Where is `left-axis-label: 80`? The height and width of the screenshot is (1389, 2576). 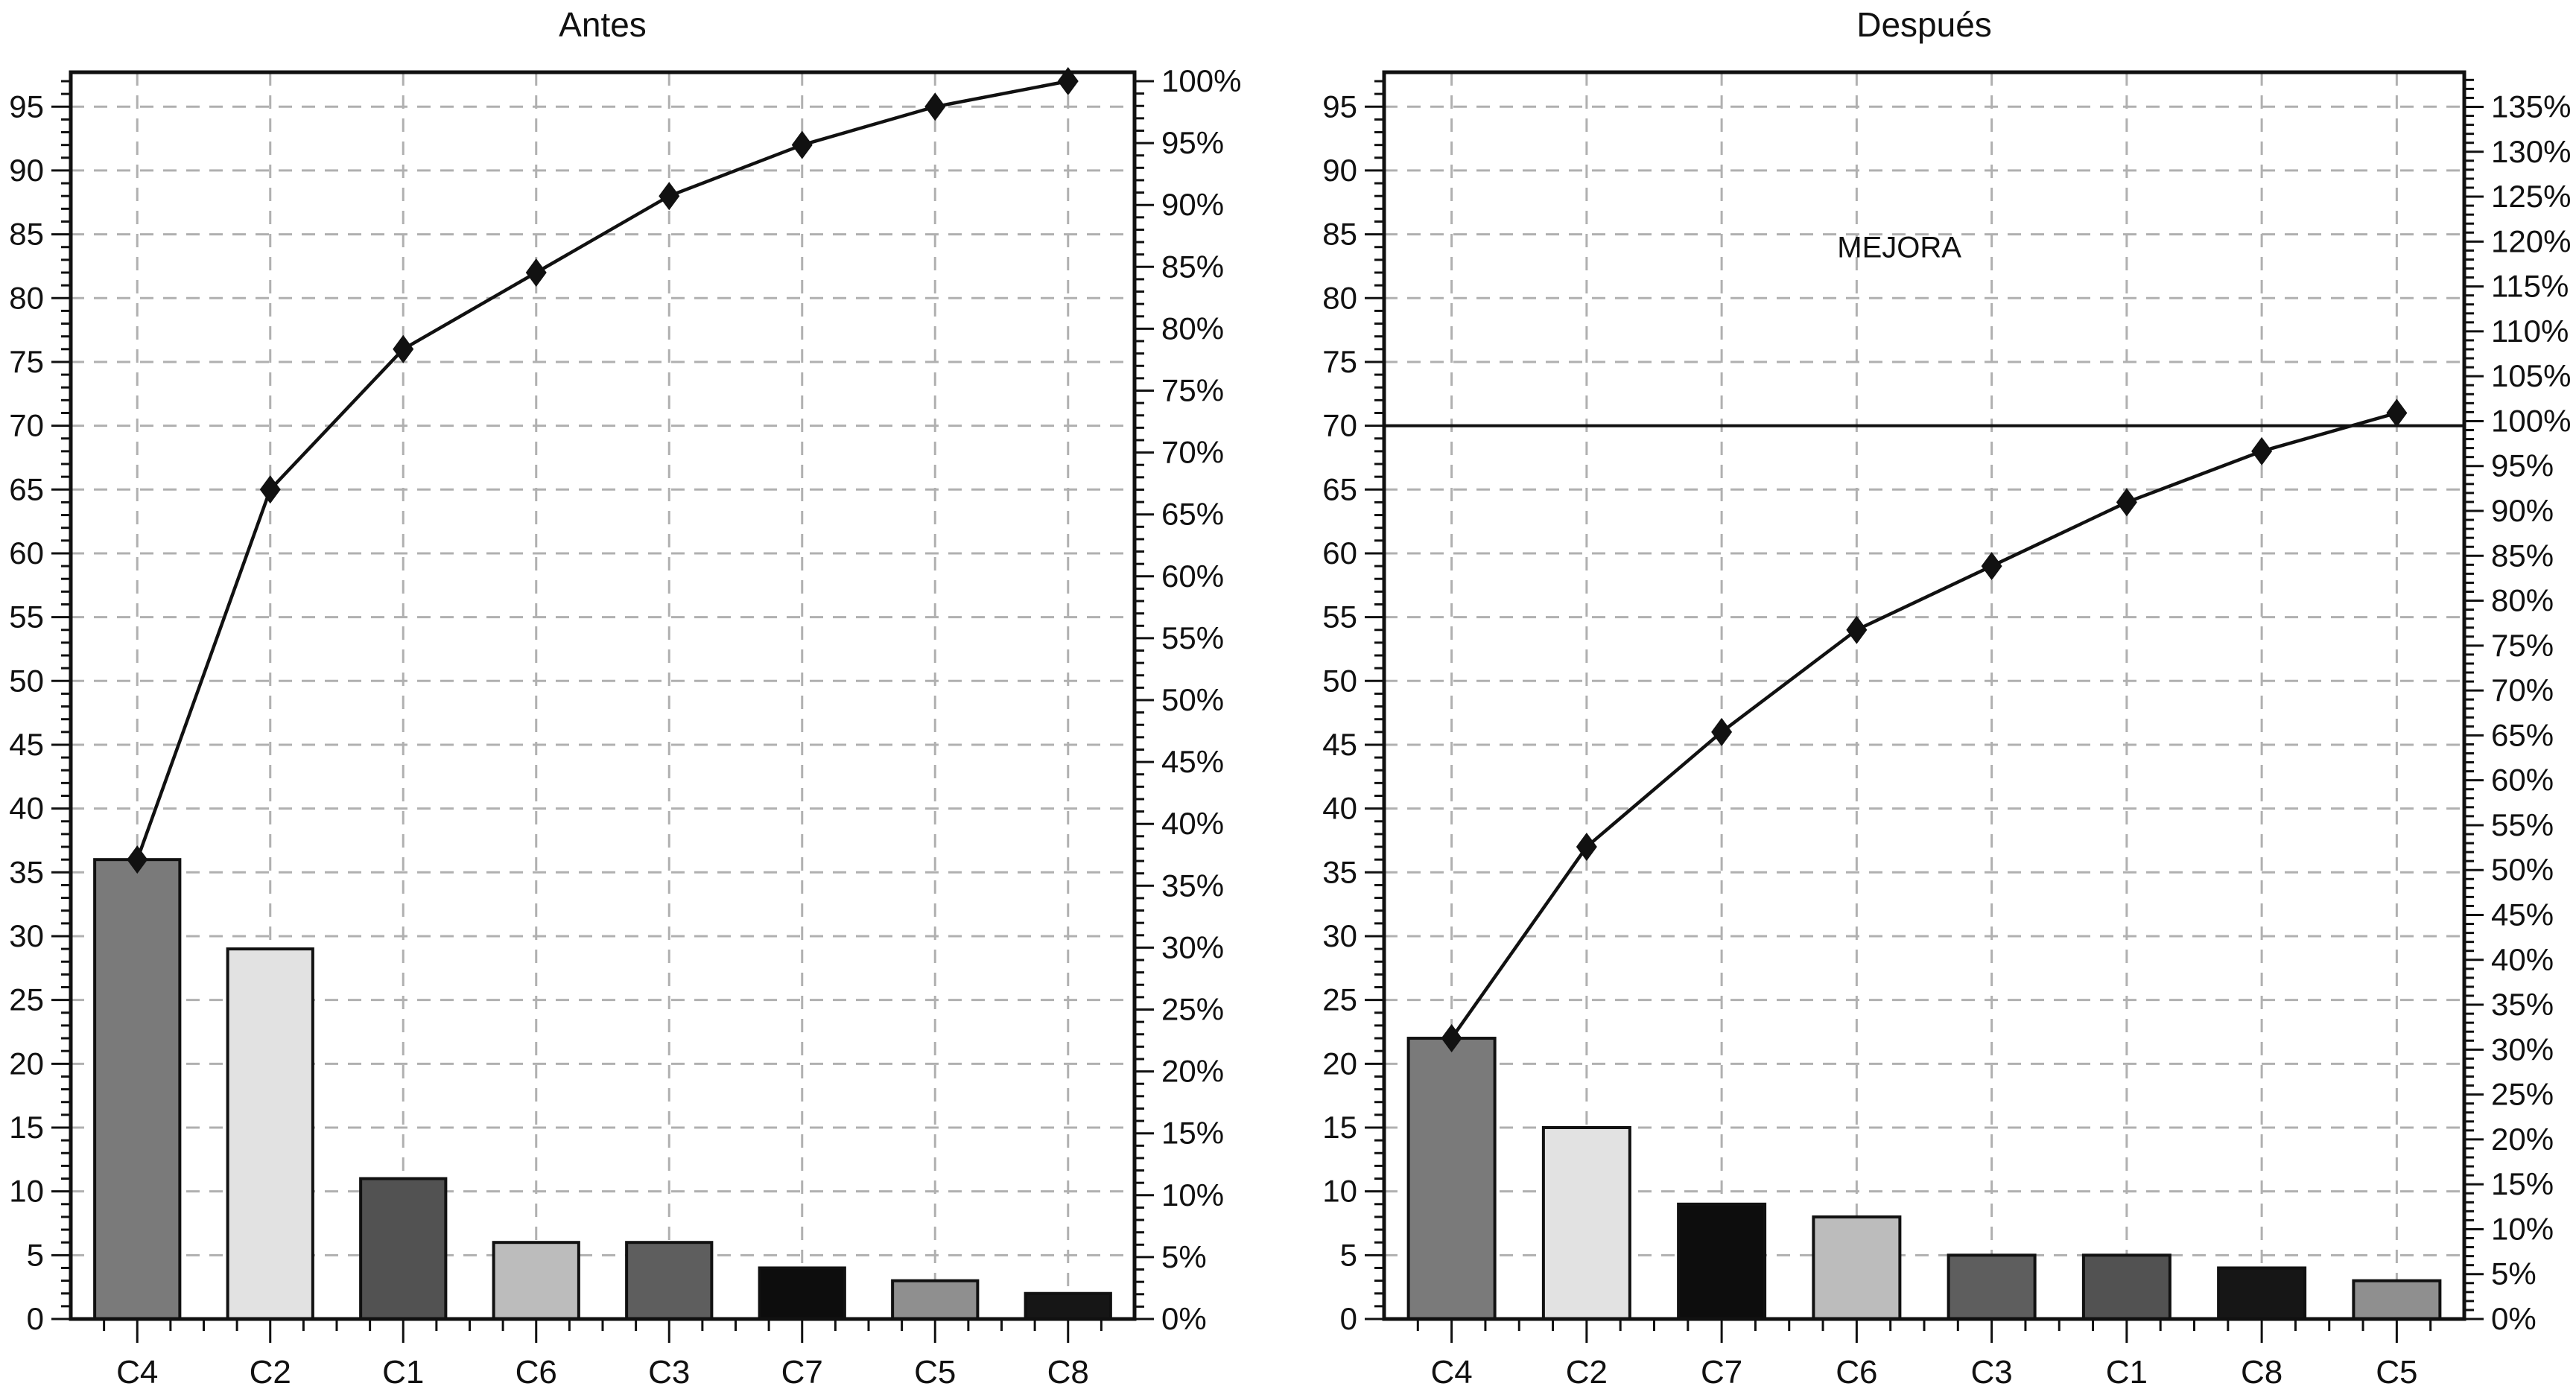
left-axis-label: 80 is located at coordinates (1340, 297).